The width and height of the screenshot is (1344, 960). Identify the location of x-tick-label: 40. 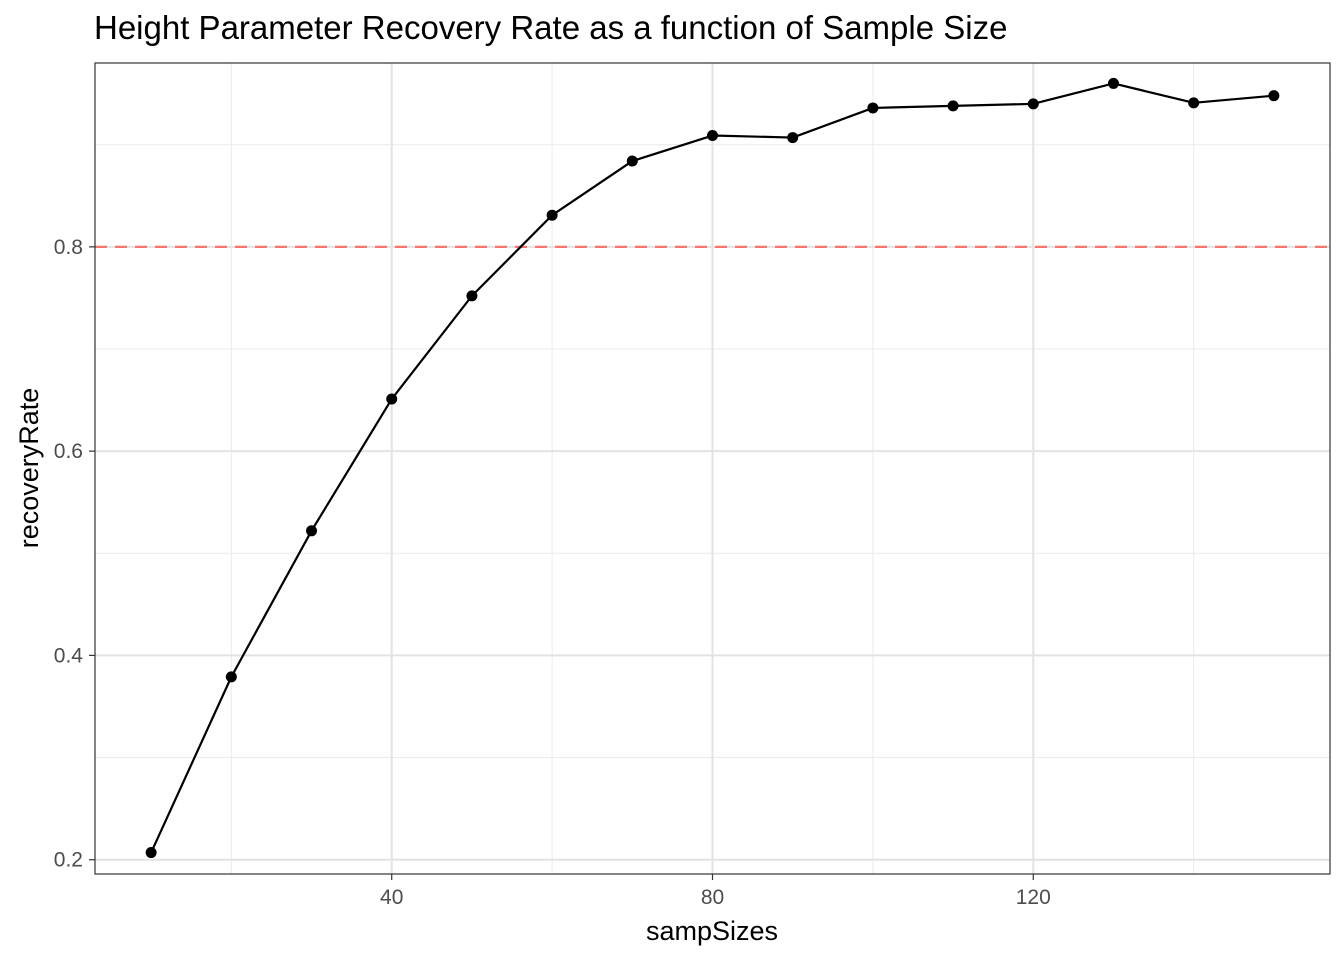
(391, 897).